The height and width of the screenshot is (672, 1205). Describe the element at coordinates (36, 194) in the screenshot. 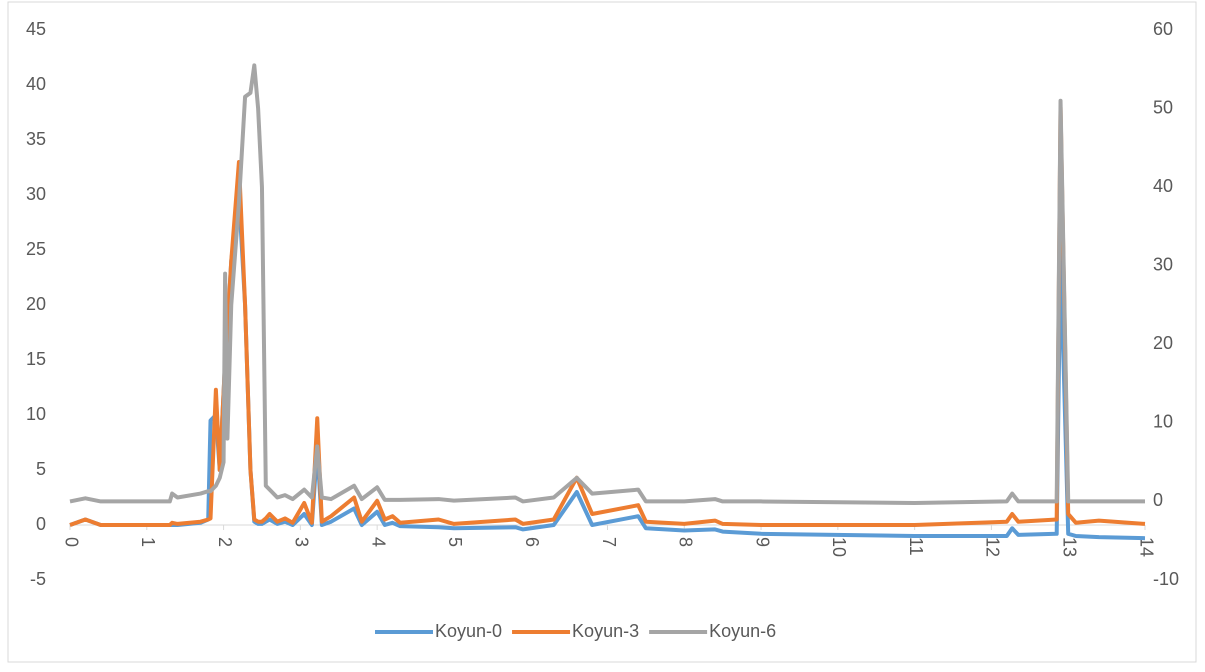

I see `y-tick-label: 30` at that location.